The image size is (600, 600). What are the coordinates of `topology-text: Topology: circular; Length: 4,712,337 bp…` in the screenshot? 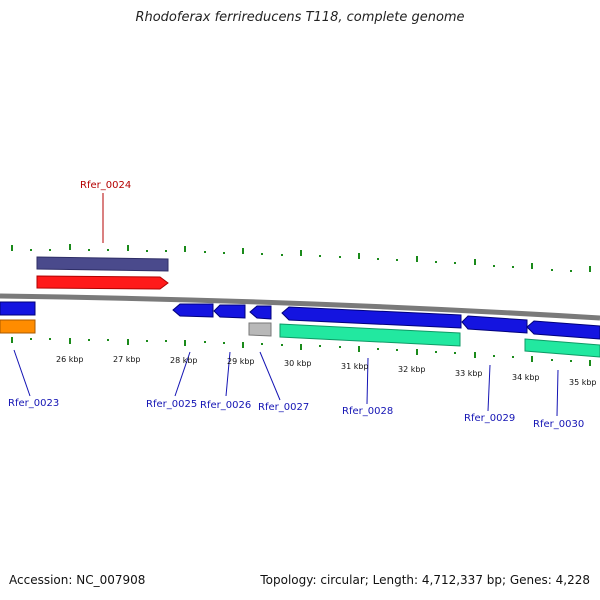 It's located at (425, 580).